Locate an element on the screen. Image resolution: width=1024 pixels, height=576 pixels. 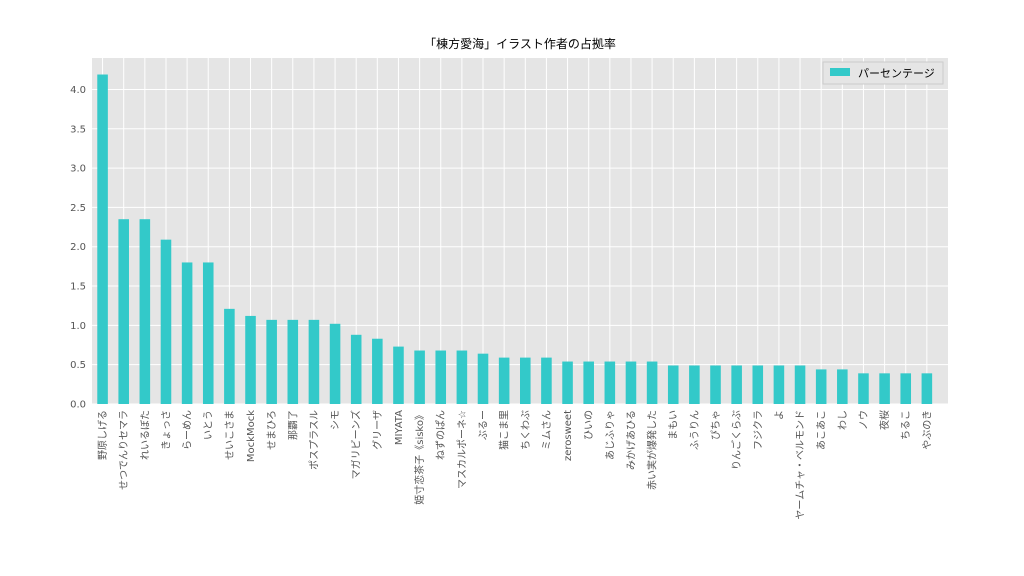
x-tick-label: ねずのぱん is located at coordinates (441, 435).